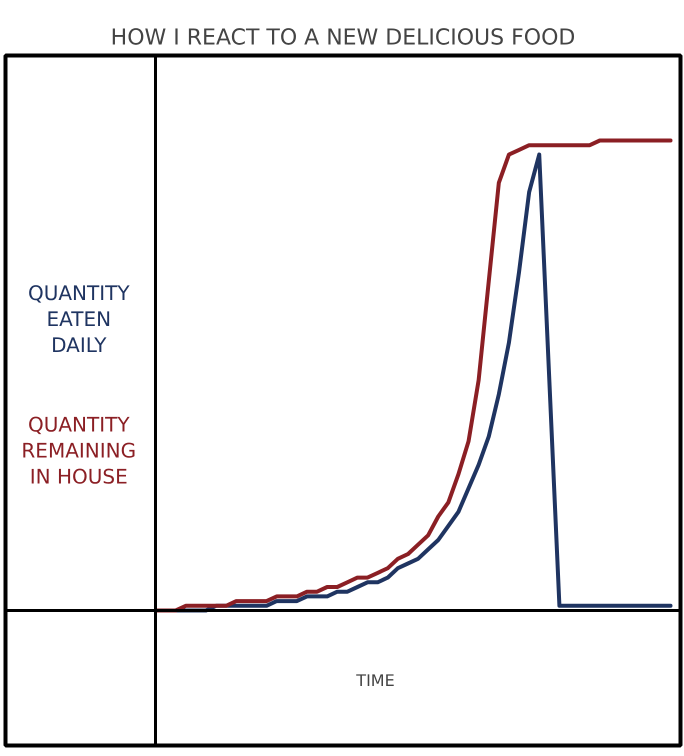 This screenshot has height=756, width=684. What do you see at coordinates (79, 319) in the screenshot?
I see `text: QUANTITY EATEN DAILY` at bounding box center [79, 319].